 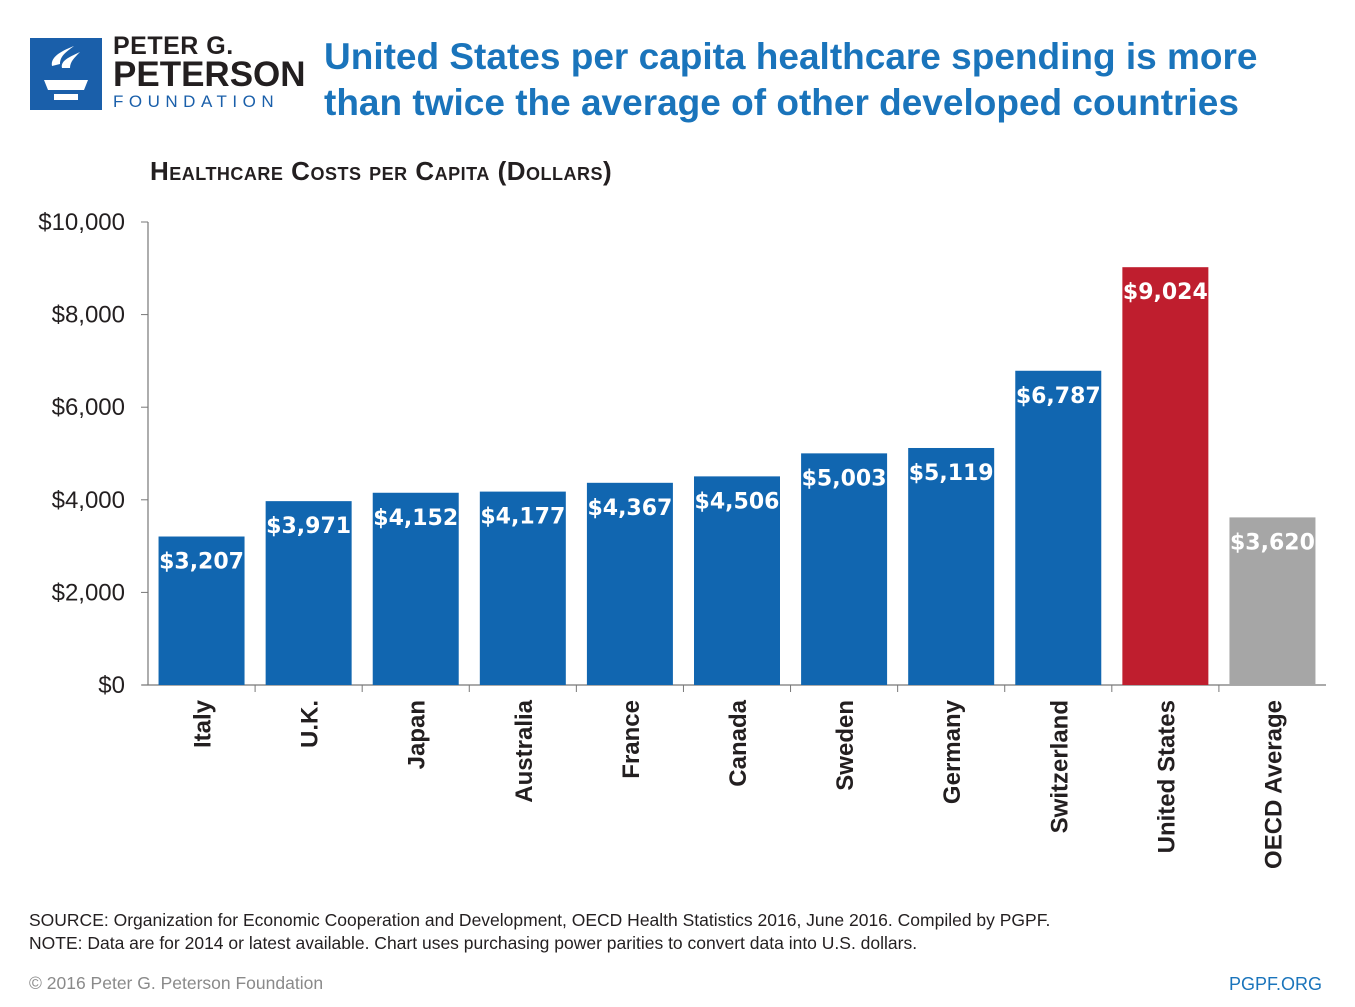 What do you see at coordinates (845, 745) in the screenshot?
I see `x-tick-label: Sweden` at bounding box center [845, 745].